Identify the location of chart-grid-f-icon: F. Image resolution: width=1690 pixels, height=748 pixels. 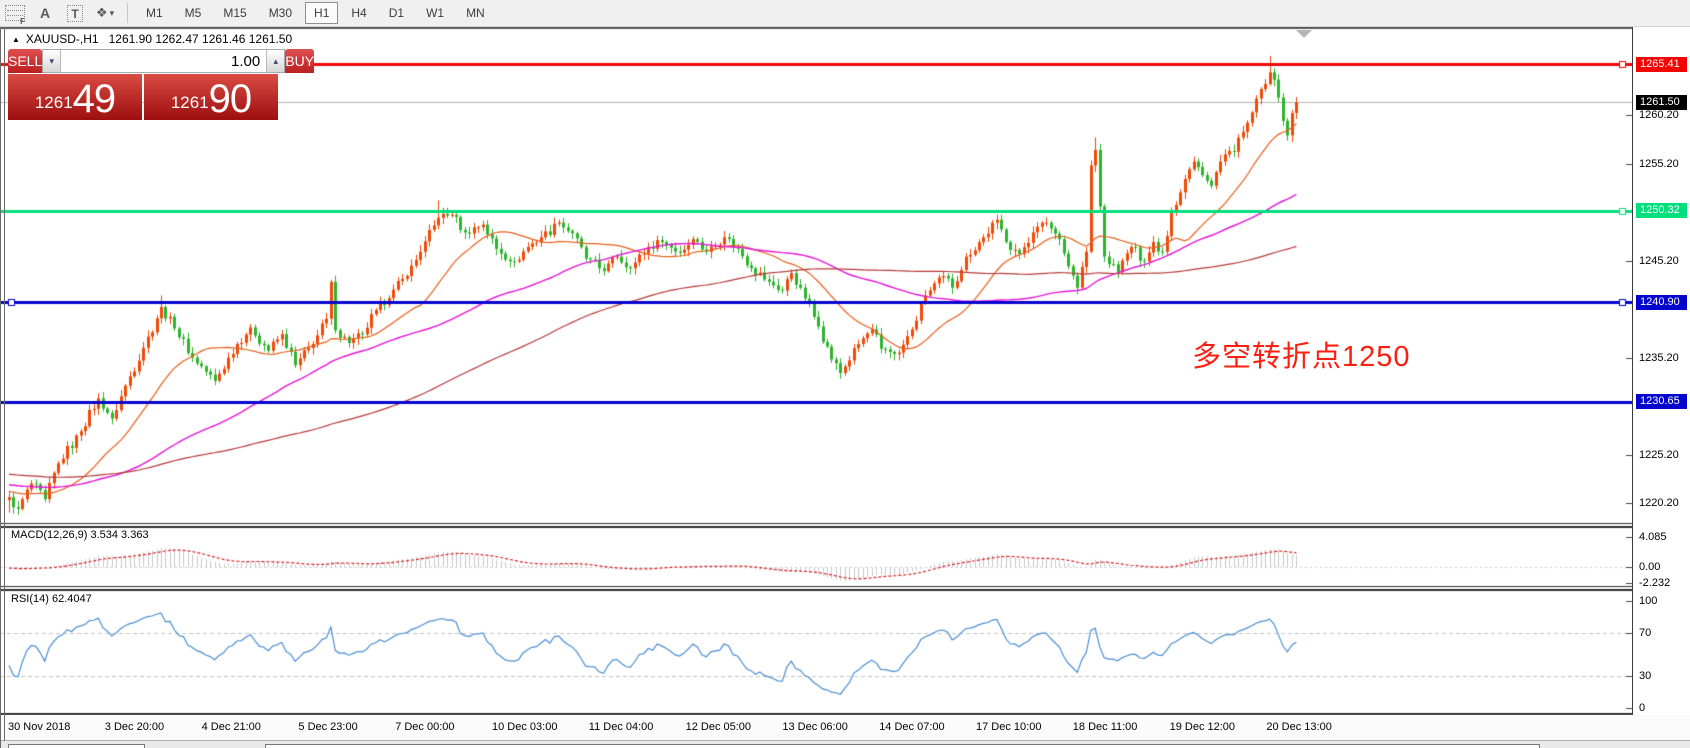
(15, 14).